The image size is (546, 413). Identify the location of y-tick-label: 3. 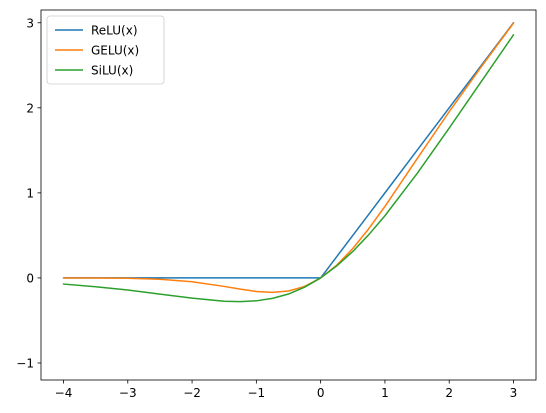
(30, 23).